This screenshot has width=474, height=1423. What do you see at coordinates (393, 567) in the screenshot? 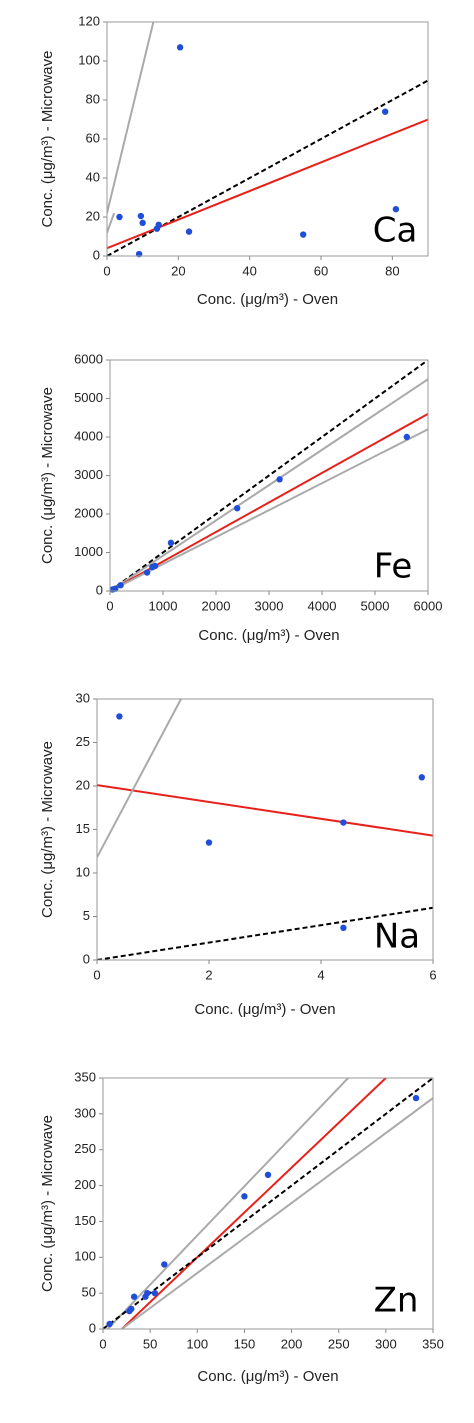
I see `element-label: Fe` at bounding box center [393, 567].